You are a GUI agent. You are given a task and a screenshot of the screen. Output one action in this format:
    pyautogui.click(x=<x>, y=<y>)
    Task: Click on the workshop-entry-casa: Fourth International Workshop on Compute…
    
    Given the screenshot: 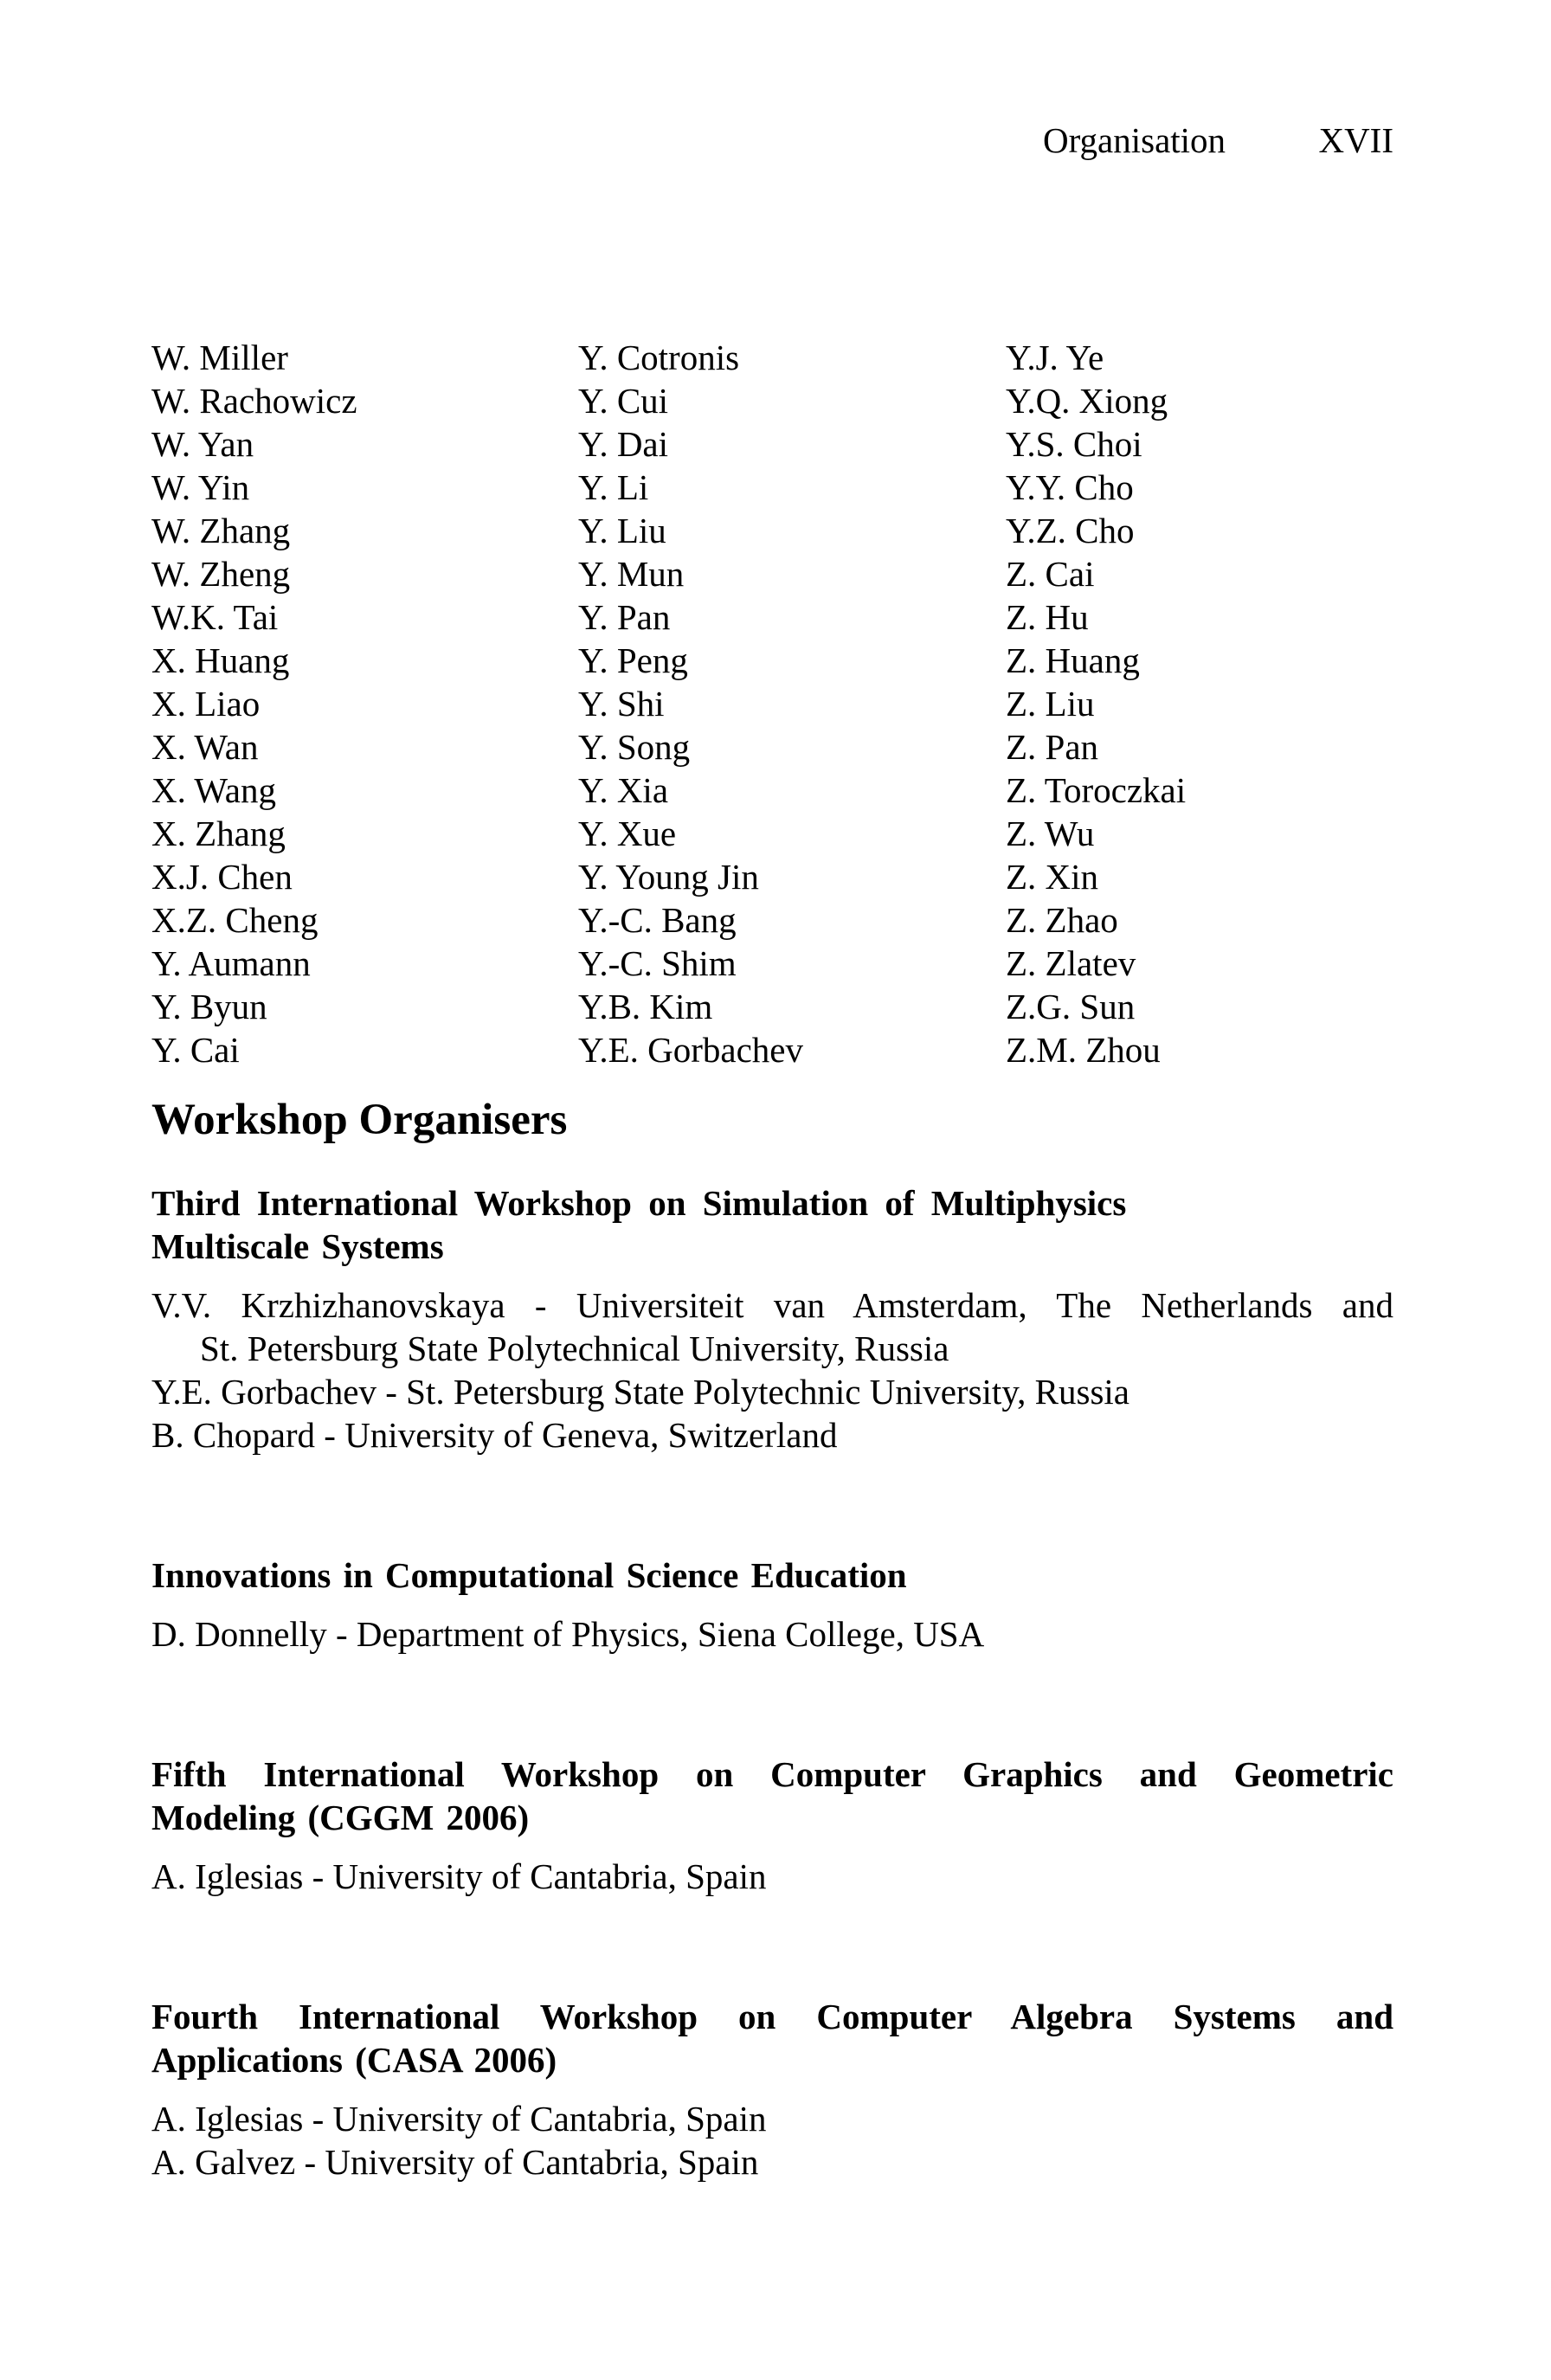 What is the action you would take?
    pyautogui.click(x=772, y=2089)
    